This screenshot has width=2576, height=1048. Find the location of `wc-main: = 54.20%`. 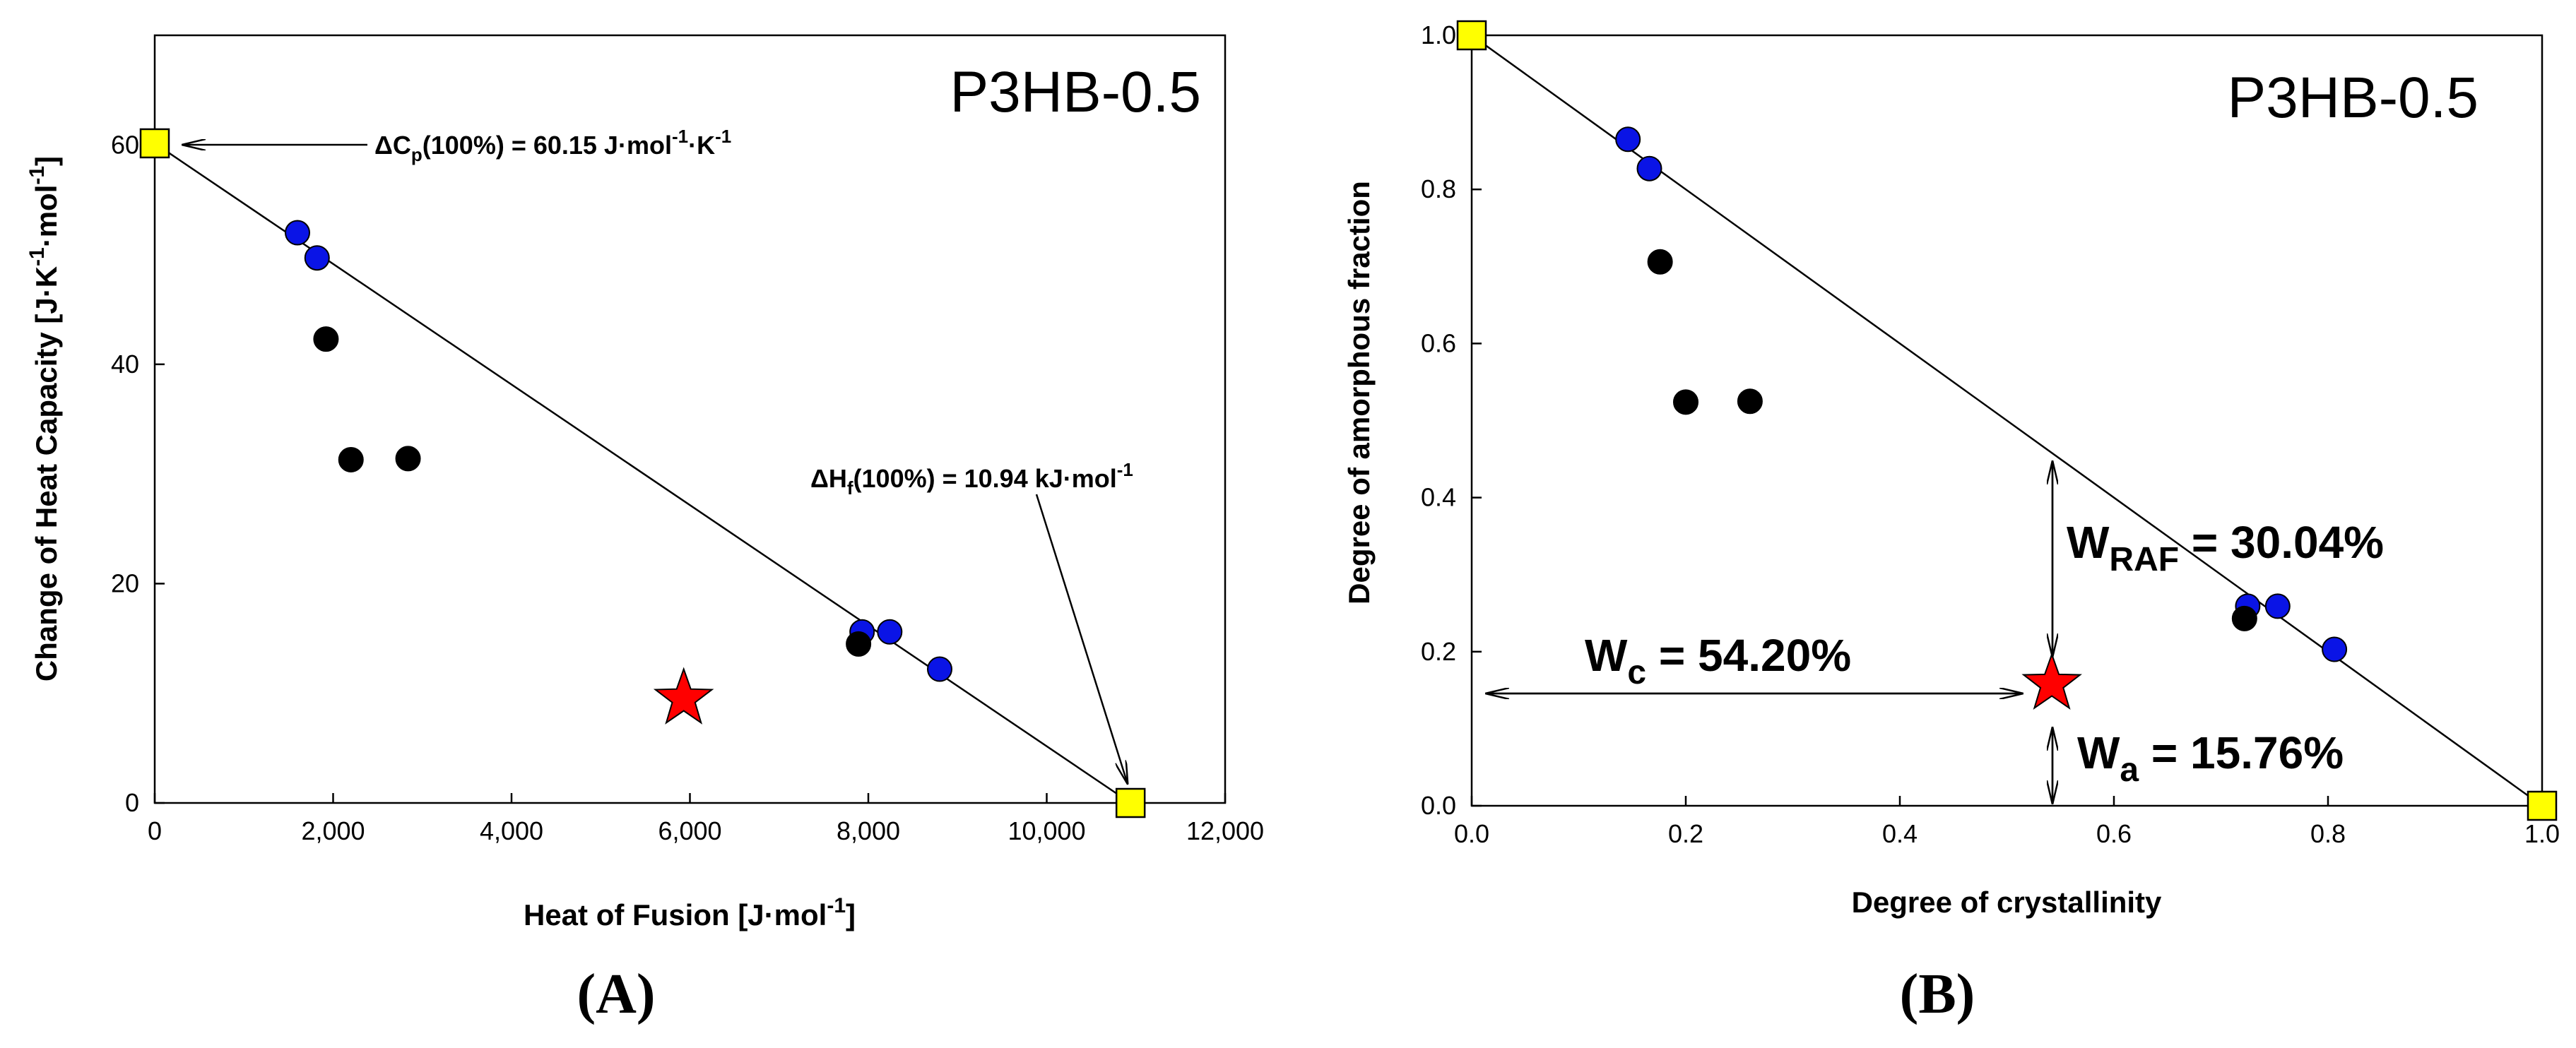

wc-main: = 54.20% is located at coordinates (1748, 655).